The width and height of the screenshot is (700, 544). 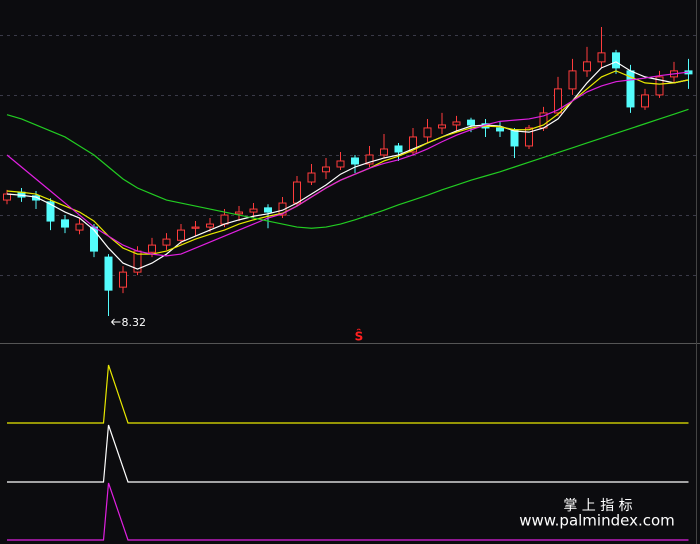 What do you see at coordinates (116, 322) in the screenshot?
I see `low-arrow` at bounding box center [116, 322].